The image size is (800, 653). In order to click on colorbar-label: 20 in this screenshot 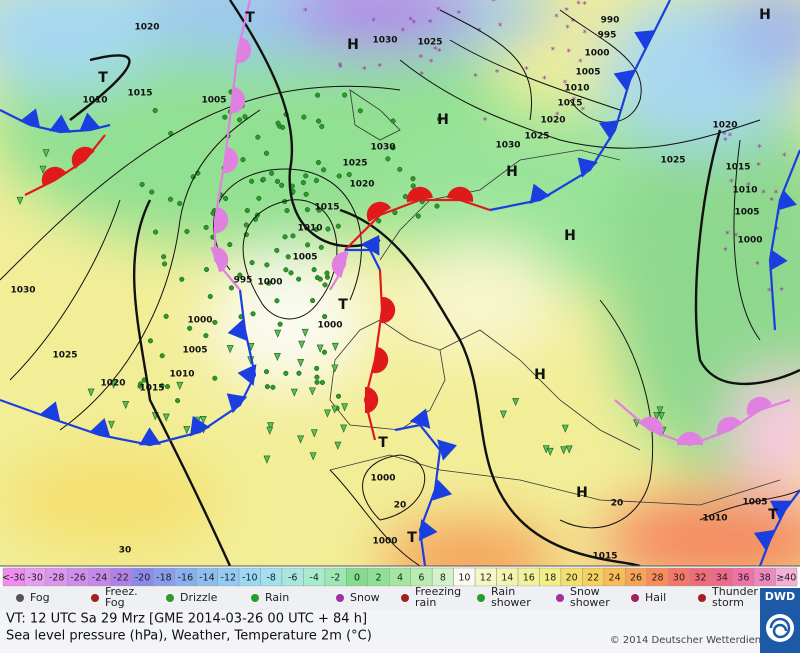, I will do `click(572, 578)`.